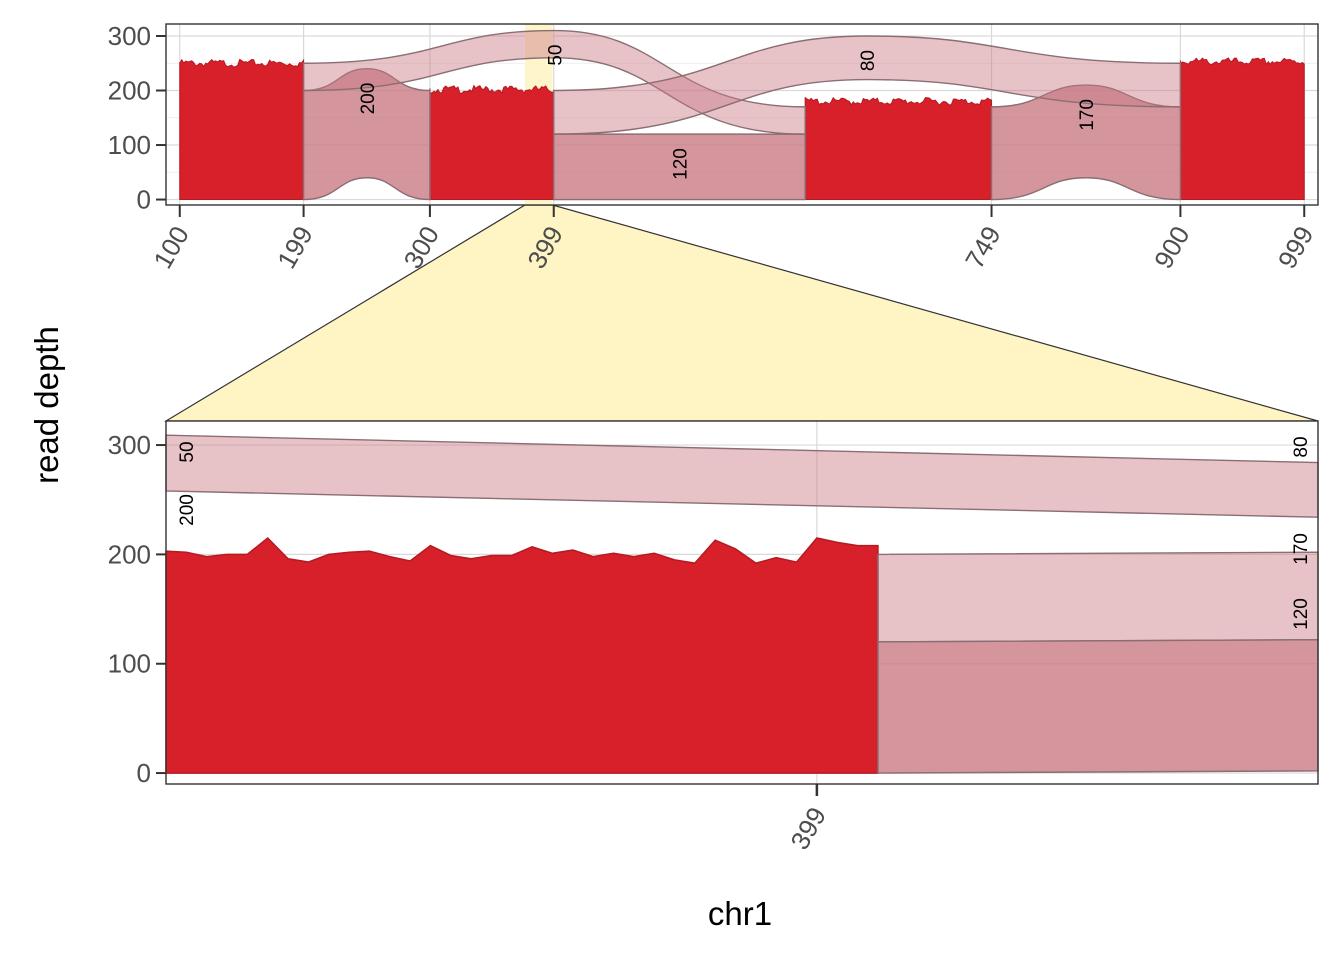  I want to click on overview-x-tick-label: 100, so click(171, 247).